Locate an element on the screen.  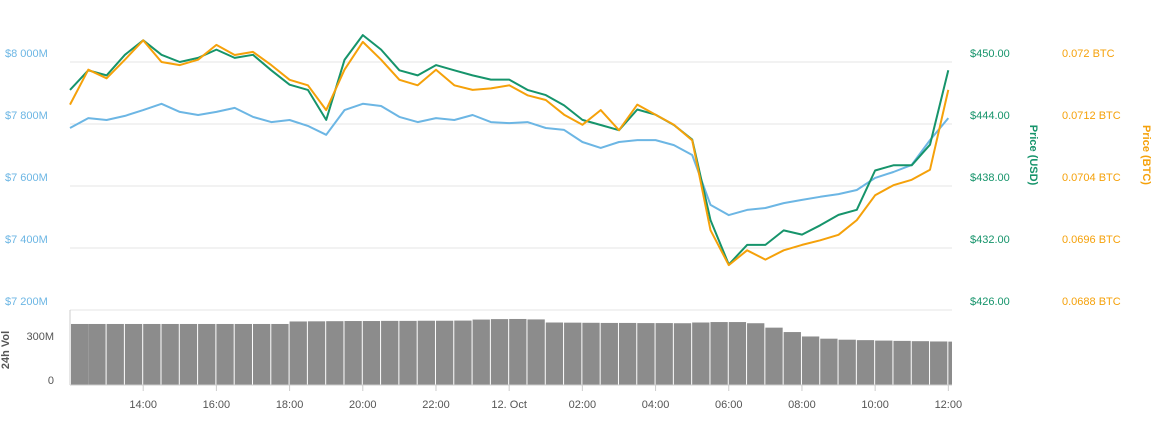
volume-tick-label: 300M is located at coordinates (40, 337).